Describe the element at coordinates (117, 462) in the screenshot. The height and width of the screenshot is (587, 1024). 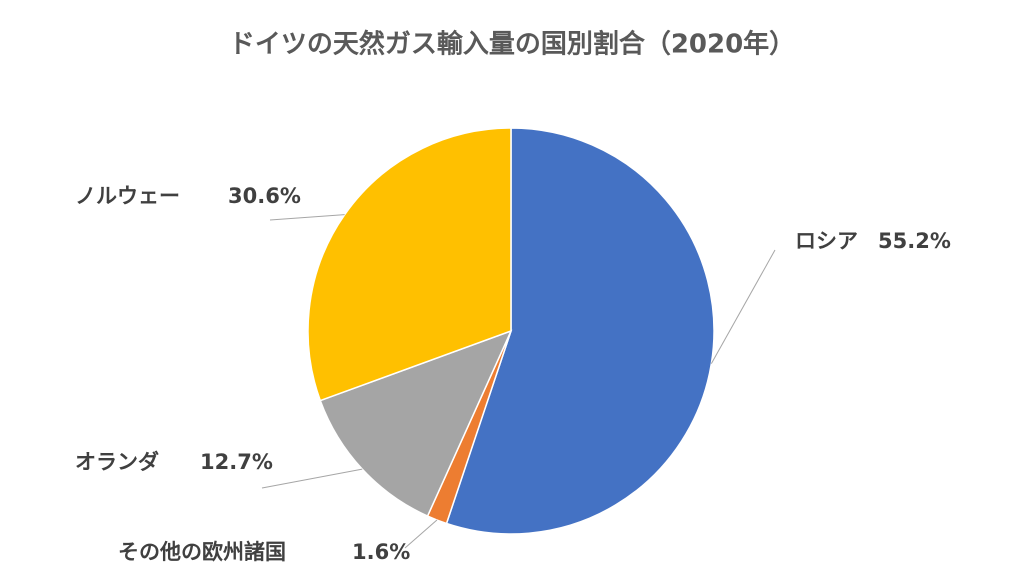
I see `category-label: オランダ` at that location.